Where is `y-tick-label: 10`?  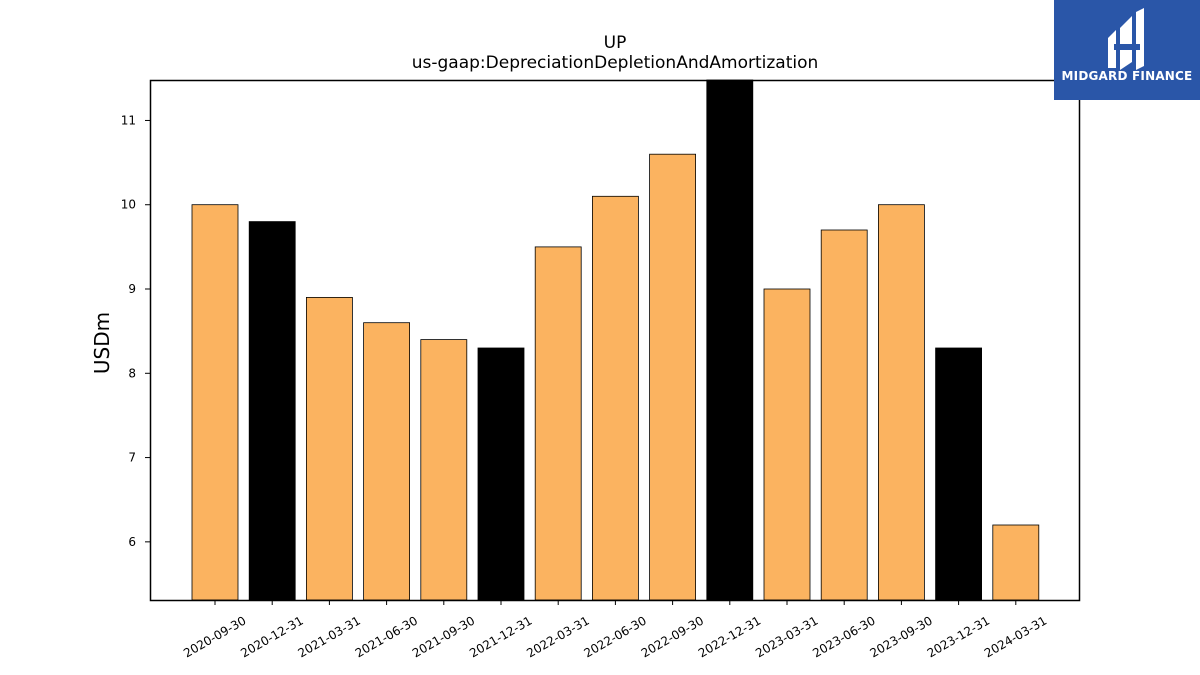
y-tick-label: 10 is located at coordinates (128, 205).